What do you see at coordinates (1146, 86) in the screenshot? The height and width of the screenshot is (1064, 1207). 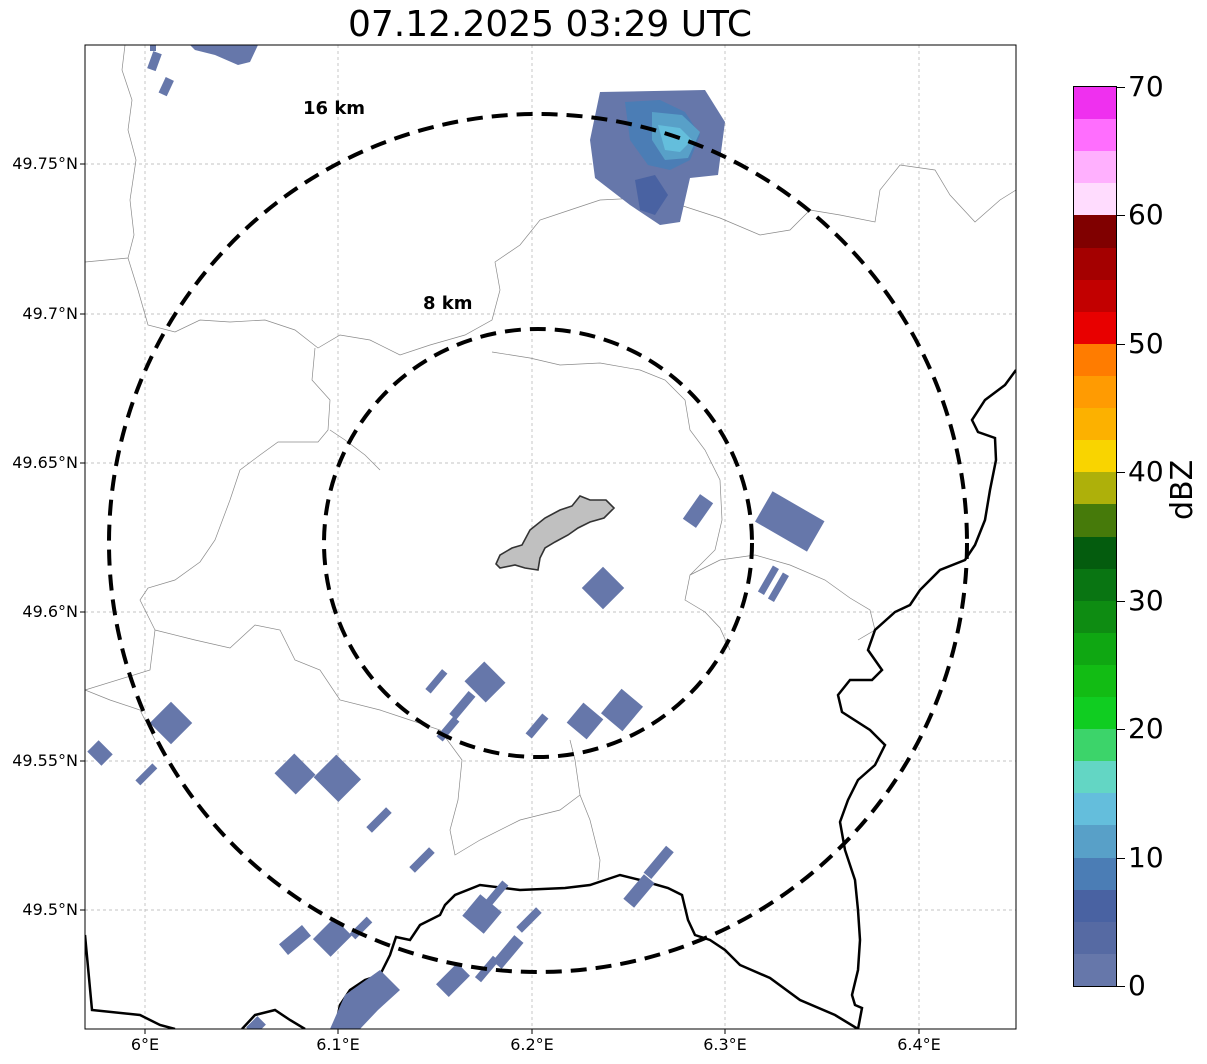 I see `colorbar-tick-label: 70` at bounding box center [1146, 86].